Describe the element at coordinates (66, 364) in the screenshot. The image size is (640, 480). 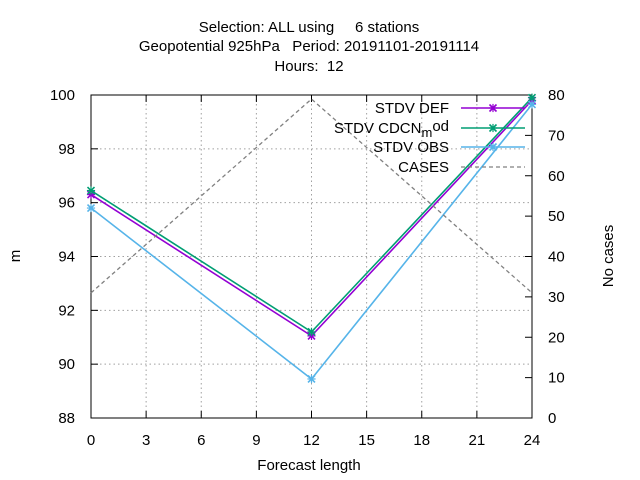
I see `y-tick-label: 90` at that location.